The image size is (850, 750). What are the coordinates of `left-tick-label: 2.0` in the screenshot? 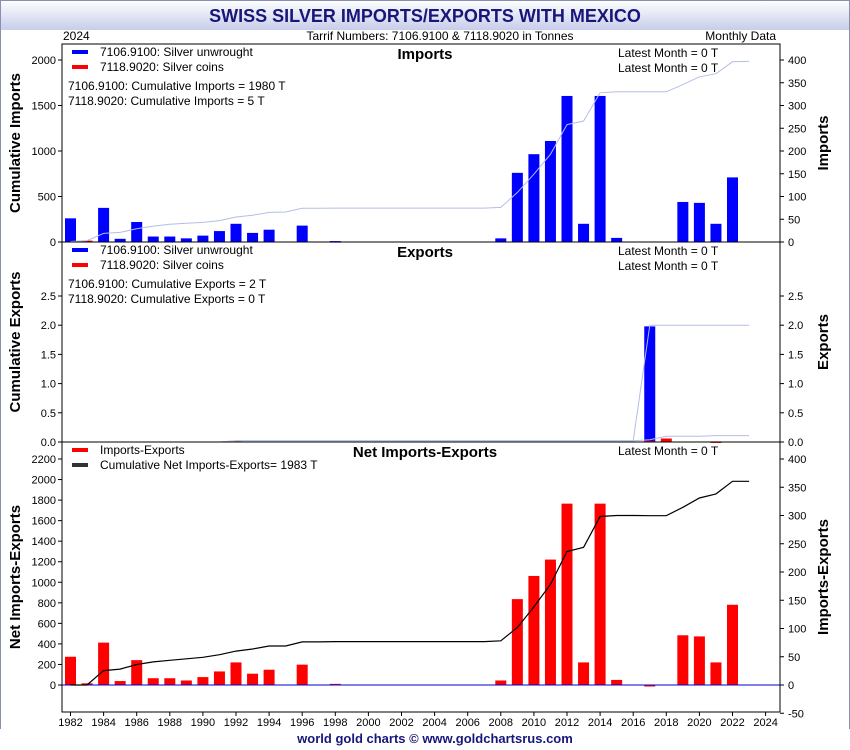 It's located at (48, 326).